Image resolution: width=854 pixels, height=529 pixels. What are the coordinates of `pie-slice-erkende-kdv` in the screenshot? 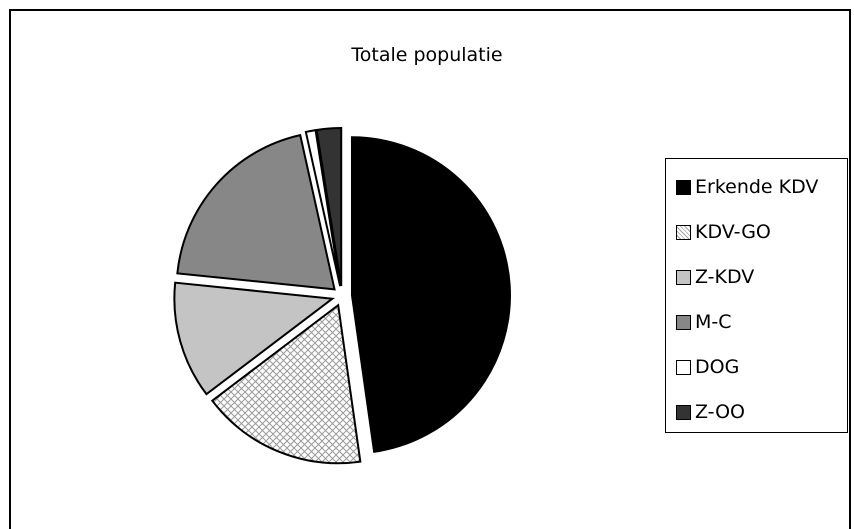 It's located at (430, 294).